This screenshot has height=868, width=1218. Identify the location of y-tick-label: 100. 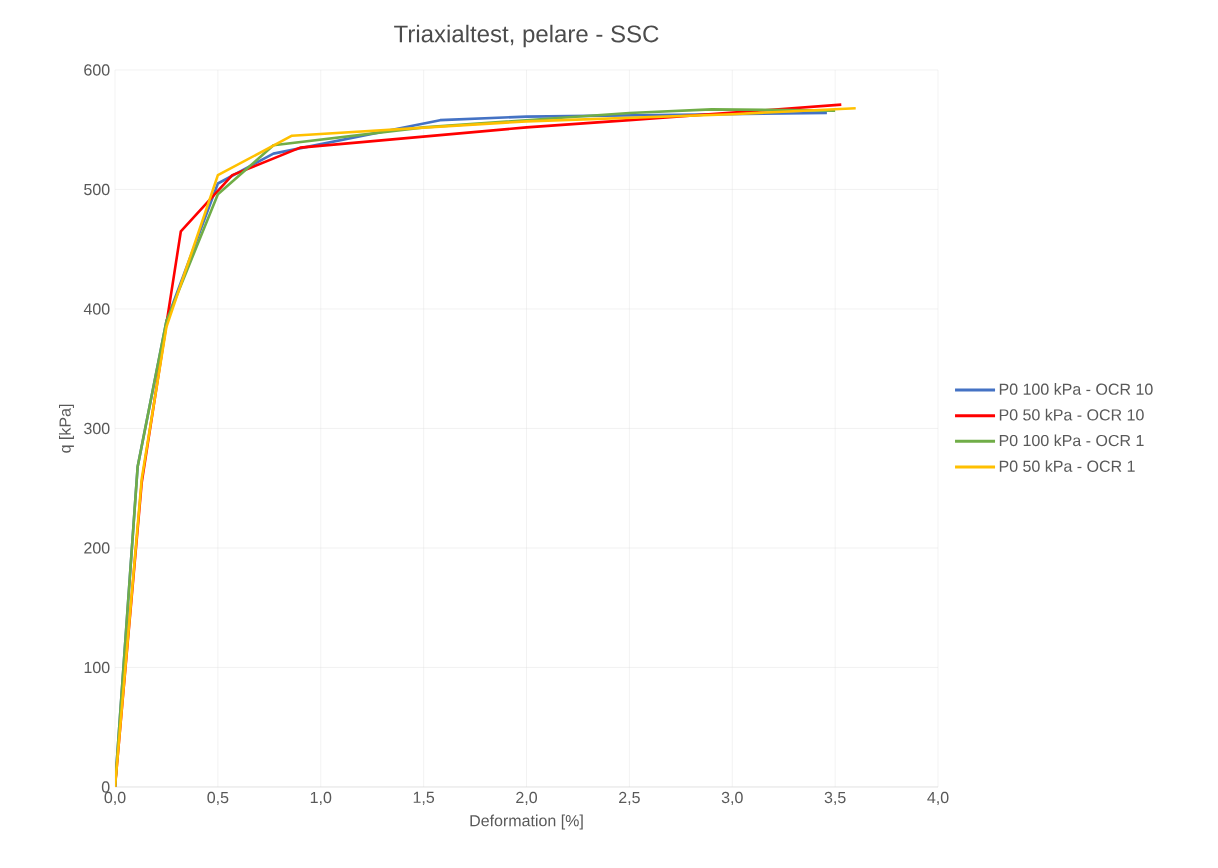
(97, 667).